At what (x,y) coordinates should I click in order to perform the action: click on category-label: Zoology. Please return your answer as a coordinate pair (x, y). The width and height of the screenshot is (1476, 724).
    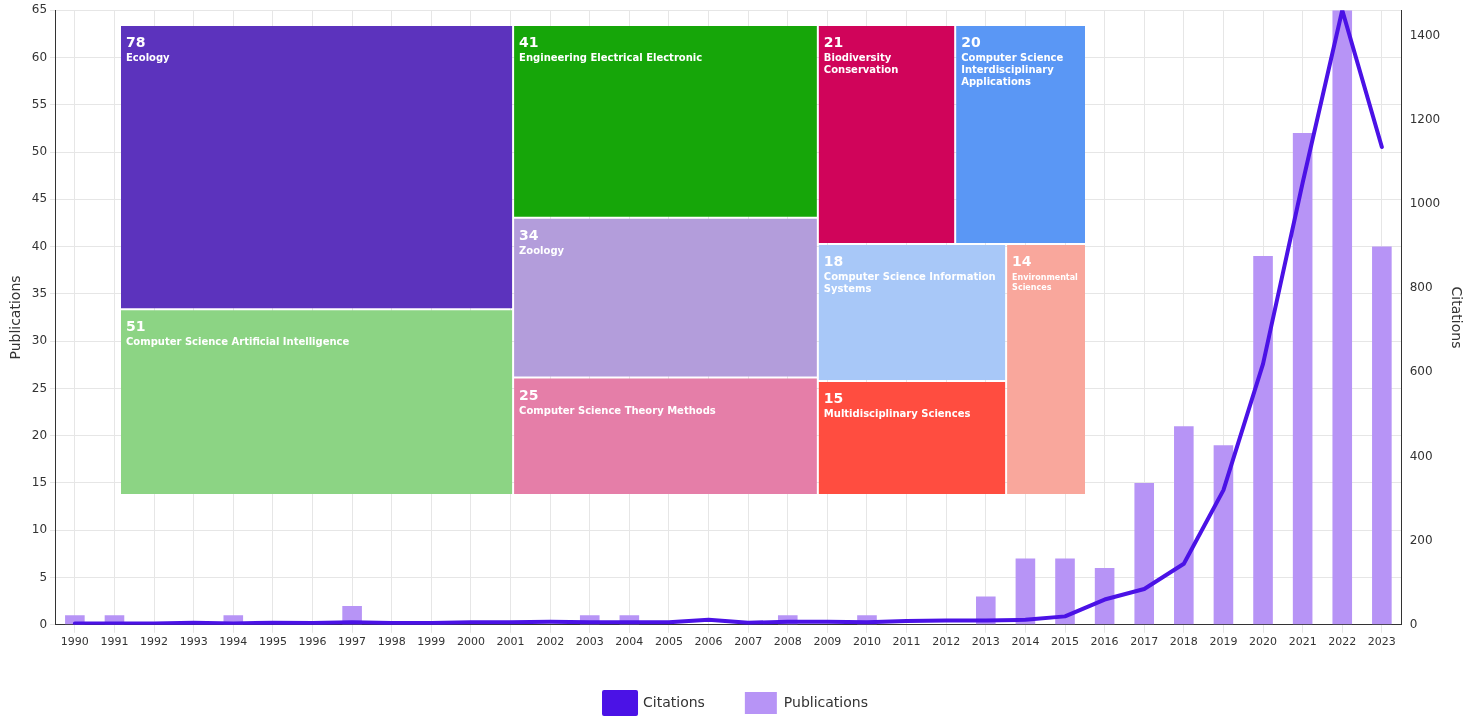
    Looking at the image, I should click on (542, 250).